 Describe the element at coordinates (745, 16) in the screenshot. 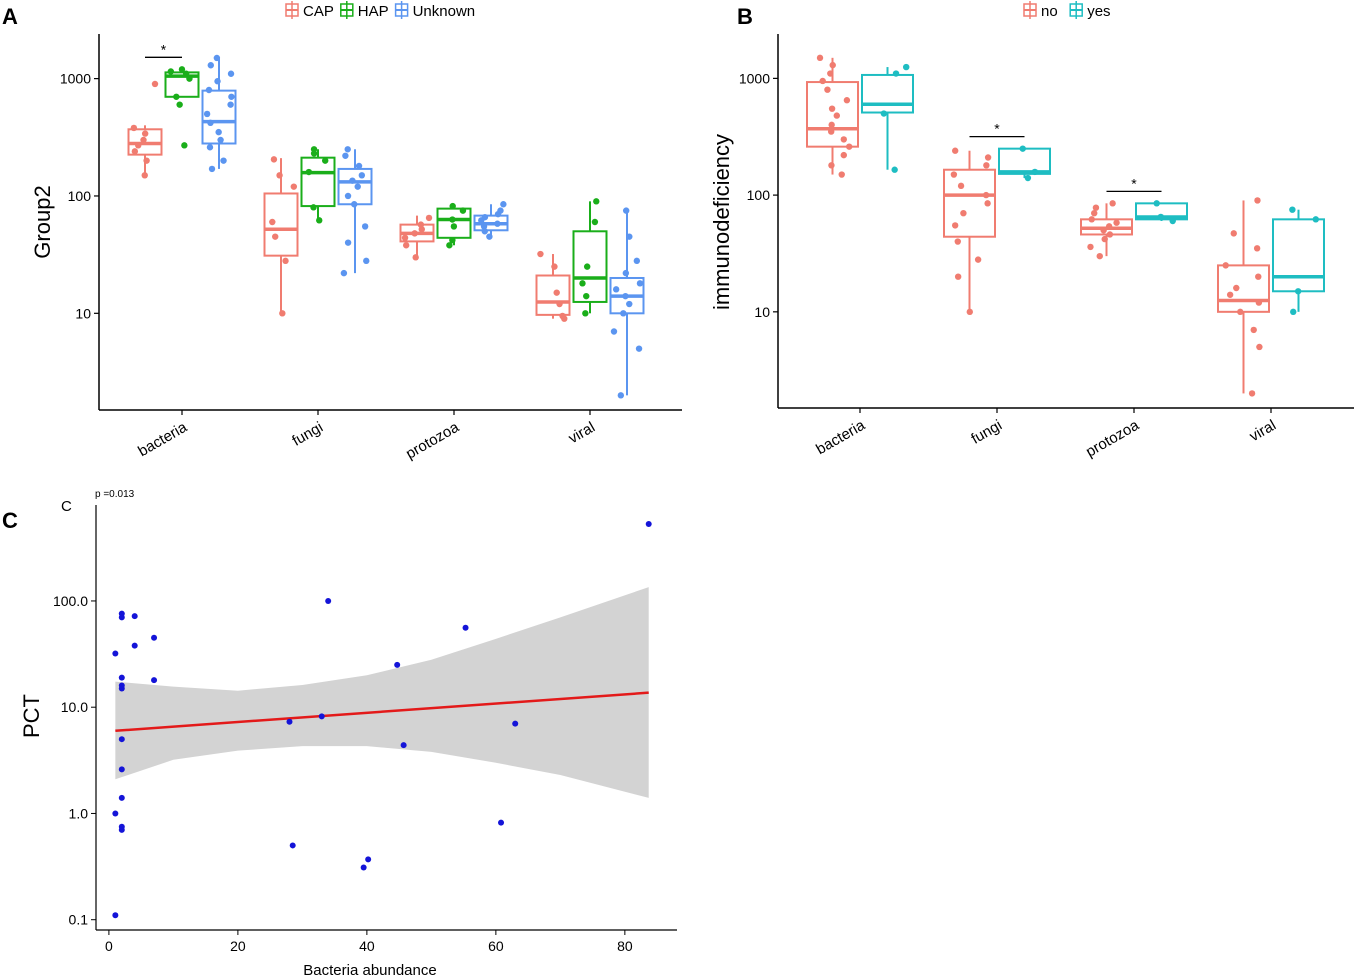

I see `panel-label-b: B` at that location.